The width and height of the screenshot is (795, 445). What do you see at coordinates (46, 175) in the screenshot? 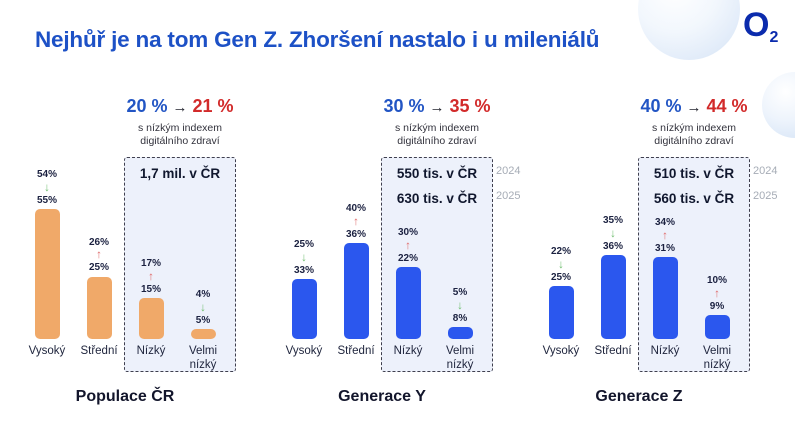
I see `bar-value-2025: 54%` at bounding box center [46, 175].